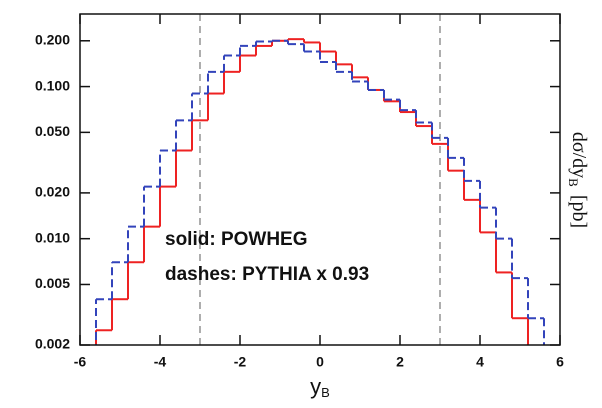  I want to click on x-tick-label: -2, so click(240, 362).